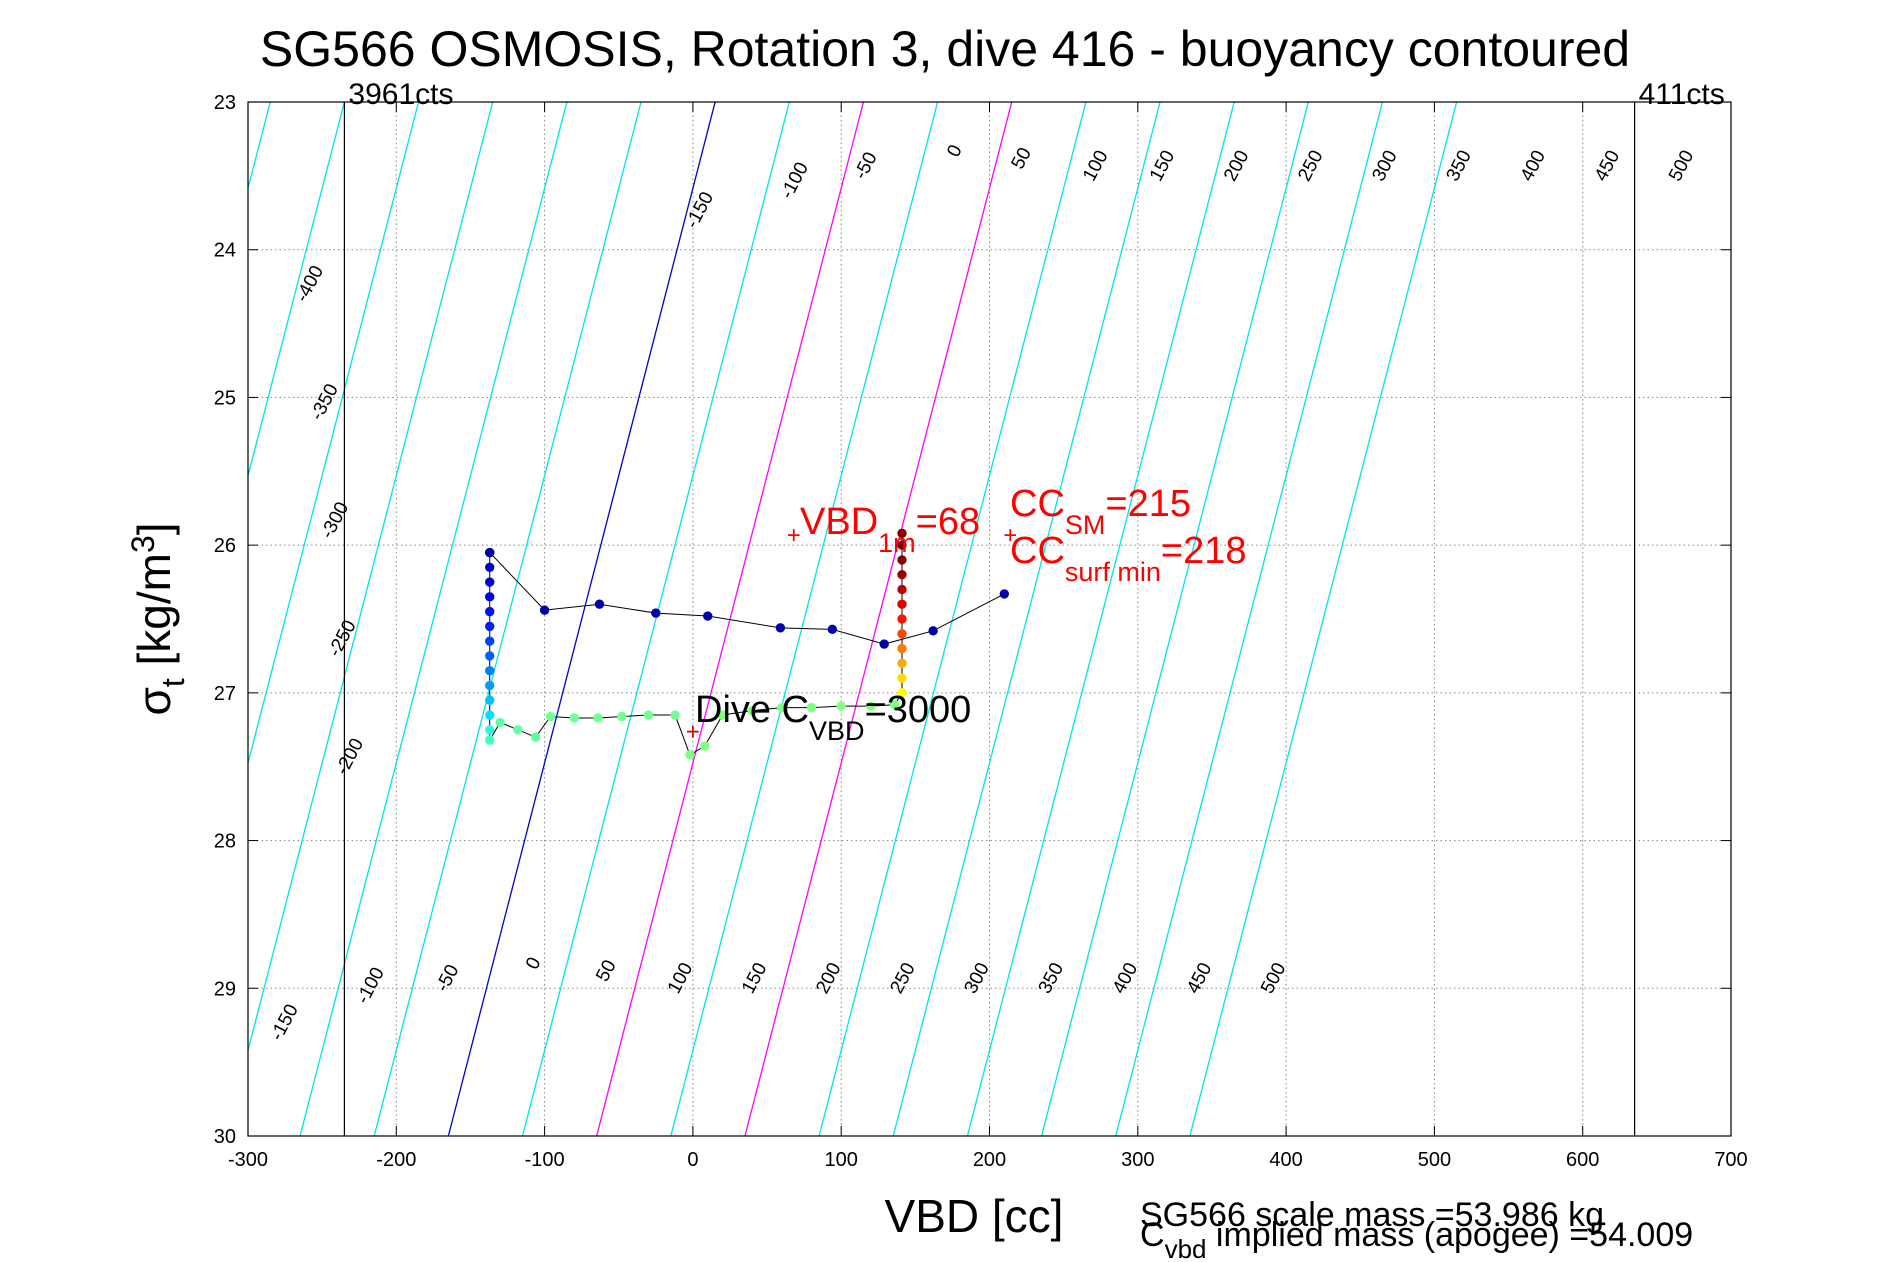 This screenshot has height=1262, width=1891. Describe the element at coordinates (974, 1216) in the screenshot. I see `x-axis-label: VBD [cc]` at that location.